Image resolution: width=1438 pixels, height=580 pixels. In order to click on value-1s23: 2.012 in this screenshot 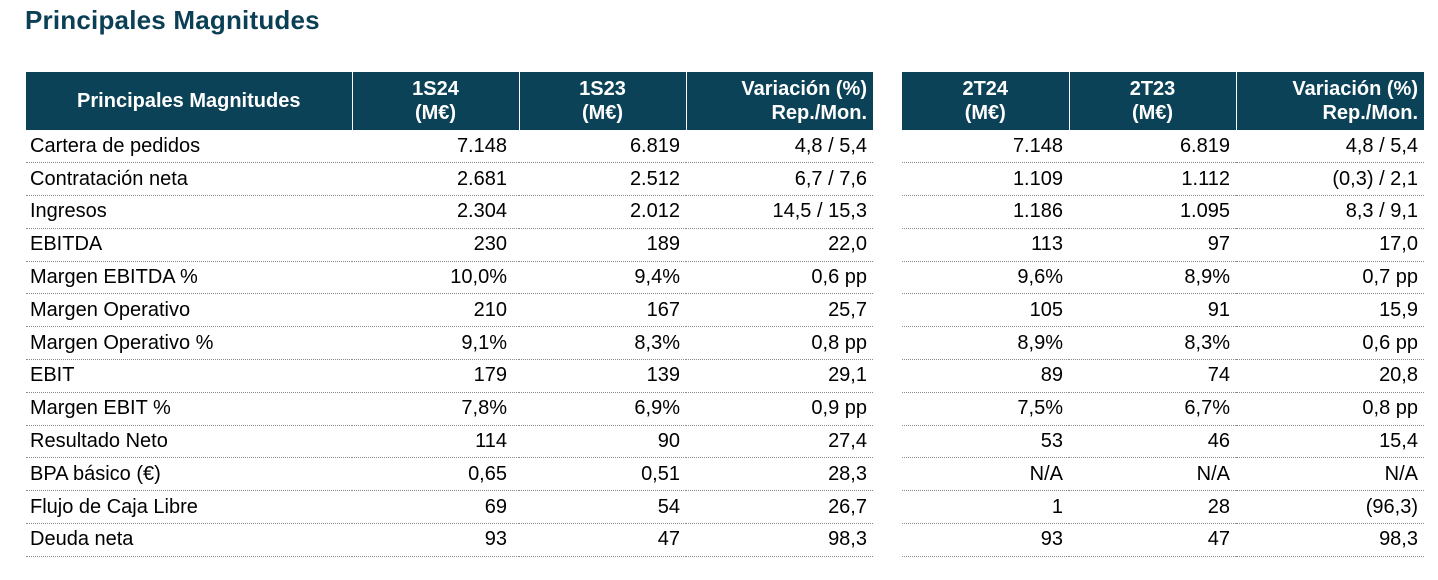, I will do `click(602, 212)`.